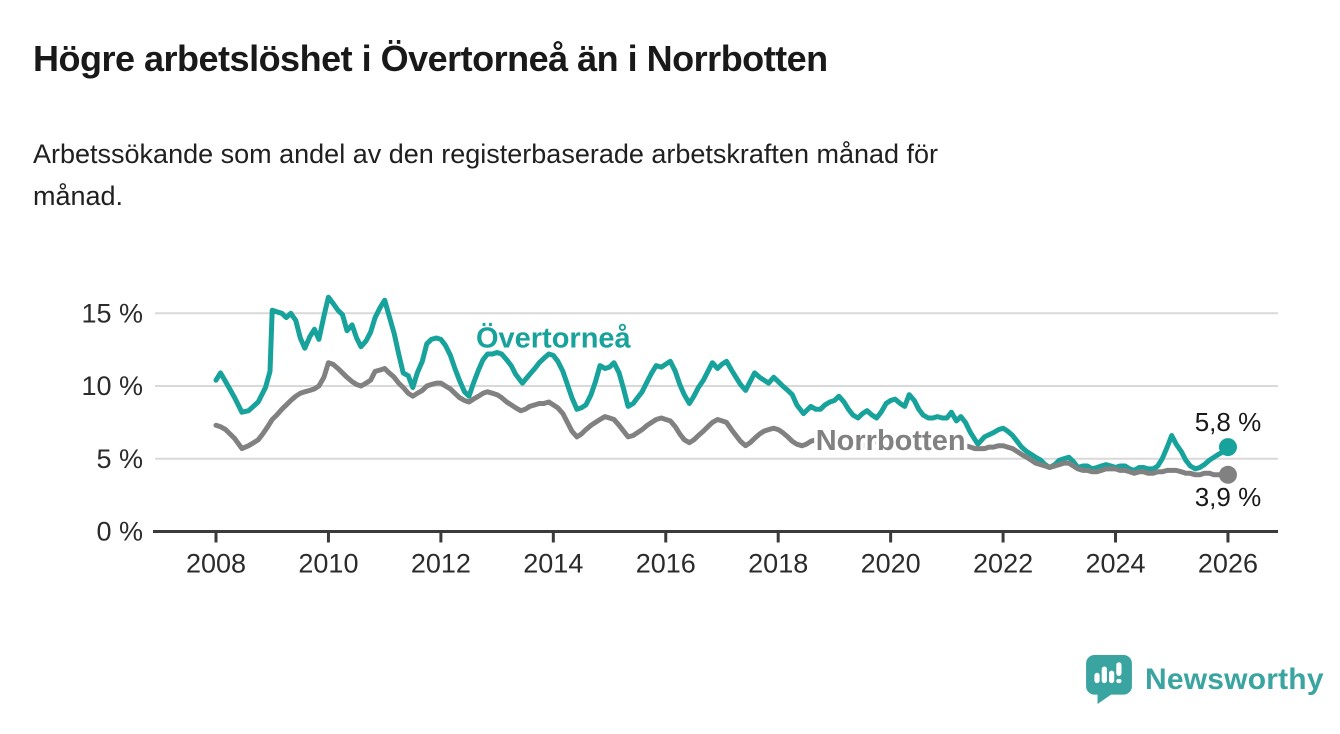 The height and width of the screenshot is (734, 1340). I want to click on x-tick-label-2010: 2010, so click(328, 564).